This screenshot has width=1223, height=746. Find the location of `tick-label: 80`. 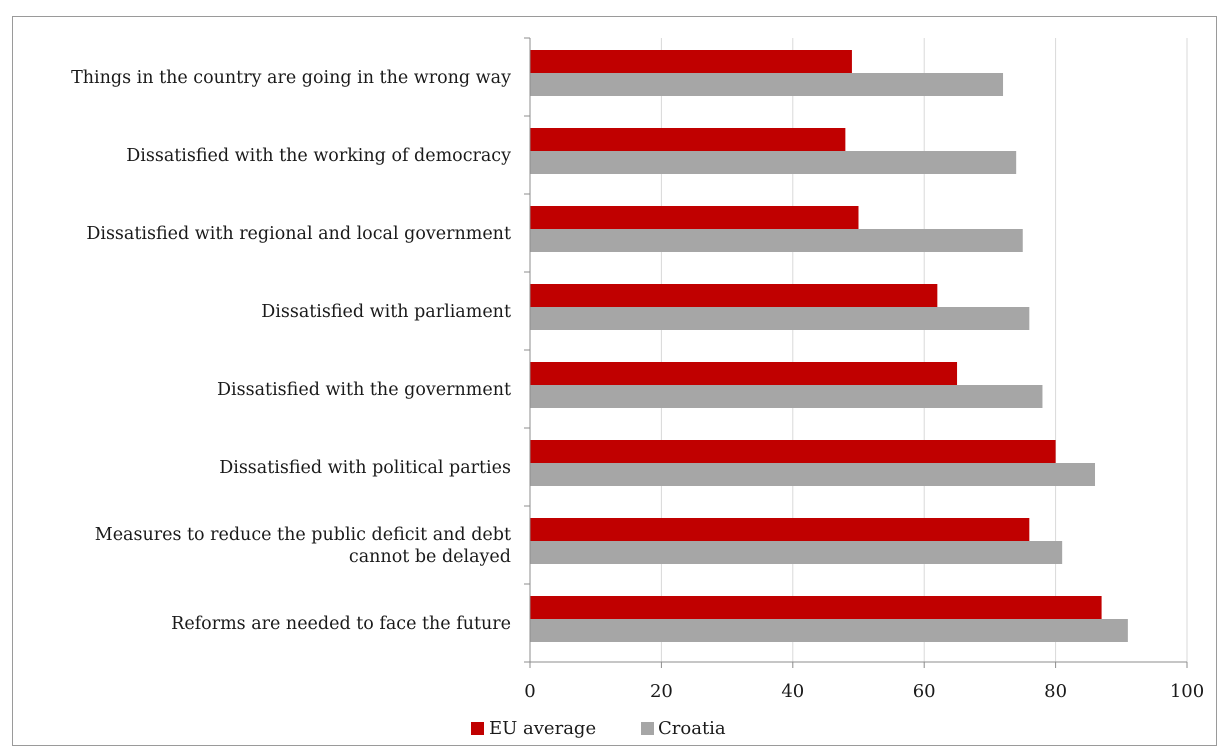

tick-label: 80 is located at coordinates (1055, 691).